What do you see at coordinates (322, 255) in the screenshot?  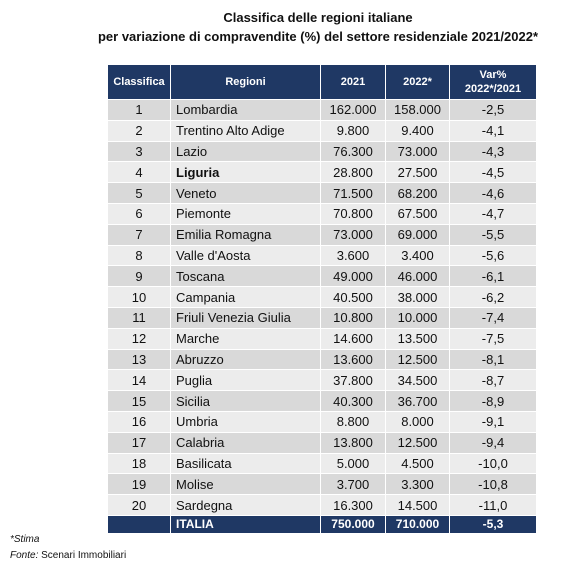 I see `table-row: 8 Valle d'Aosta 3.600 3.400 -5,6` at bounding box center [322, 255].